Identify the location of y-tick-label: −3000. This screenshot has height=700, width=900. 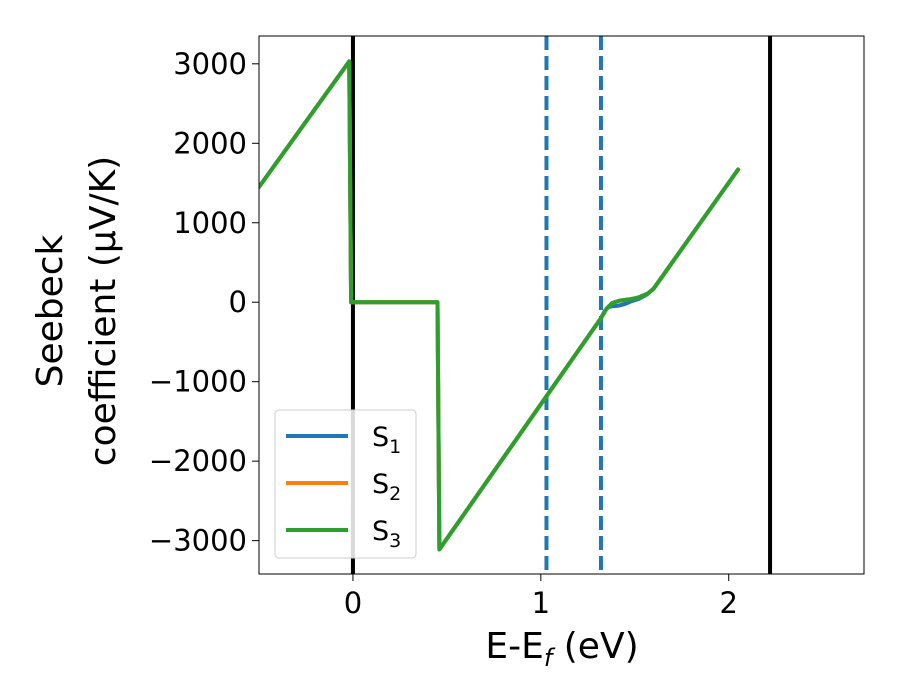
(198, 541).